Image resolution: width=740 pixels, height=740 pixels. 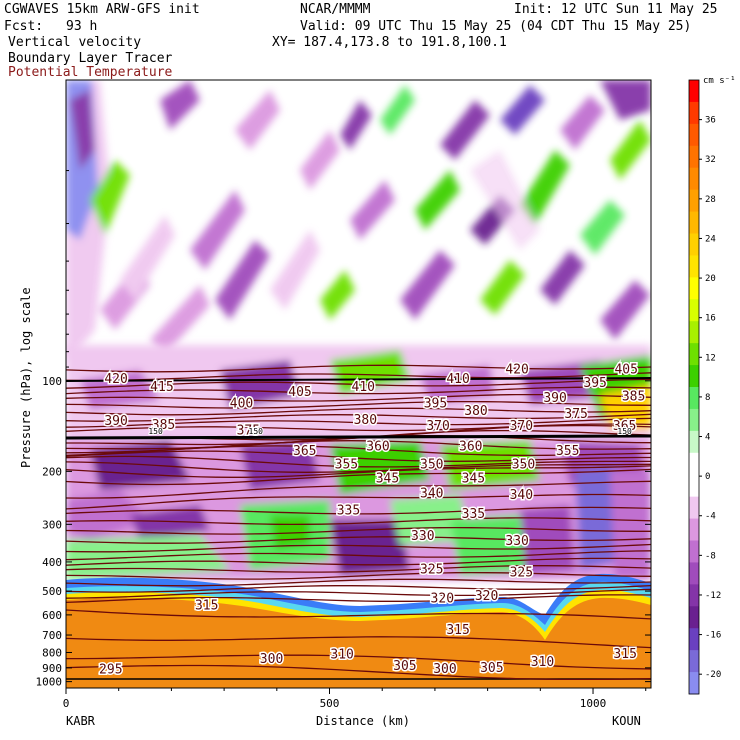 I want to click on forecast-hour: 93 h, so click(x=82, y=26).